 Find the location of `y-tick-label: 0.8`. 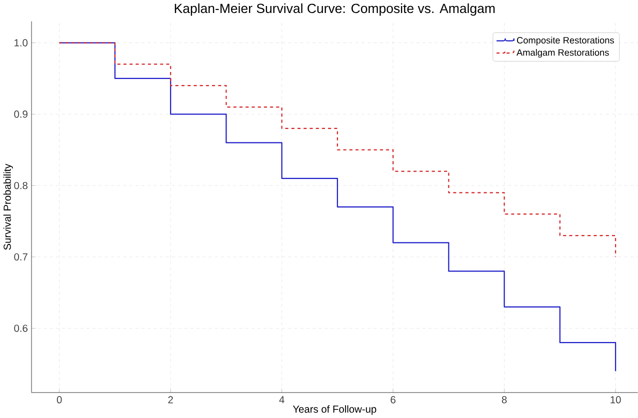

y-tick-label: 0.8 is located at coordinates (21, 186).